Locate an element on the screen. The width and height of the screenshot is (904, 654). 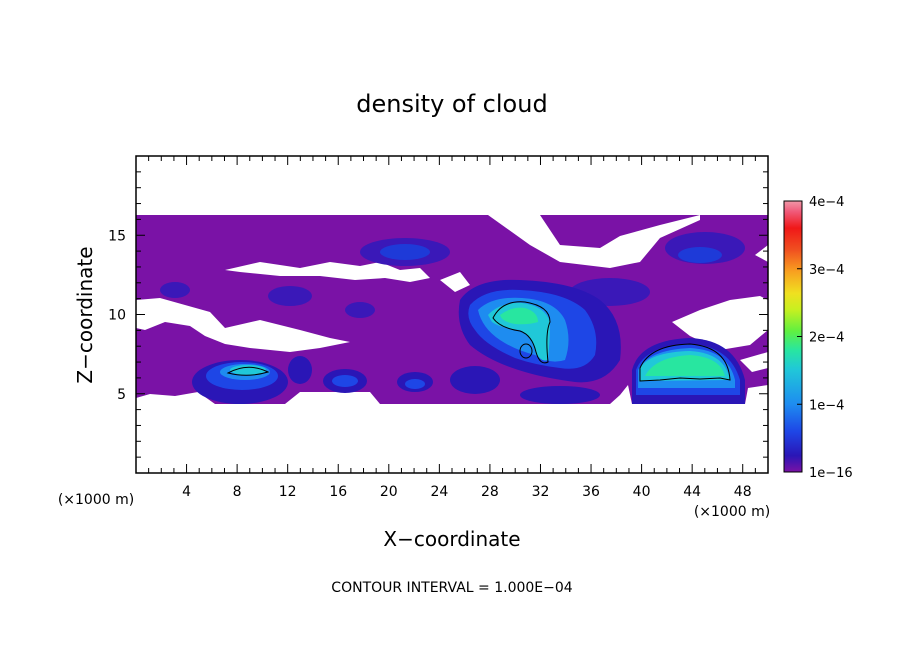
x-tick-label: 24 is located at coordinates (439, 492).